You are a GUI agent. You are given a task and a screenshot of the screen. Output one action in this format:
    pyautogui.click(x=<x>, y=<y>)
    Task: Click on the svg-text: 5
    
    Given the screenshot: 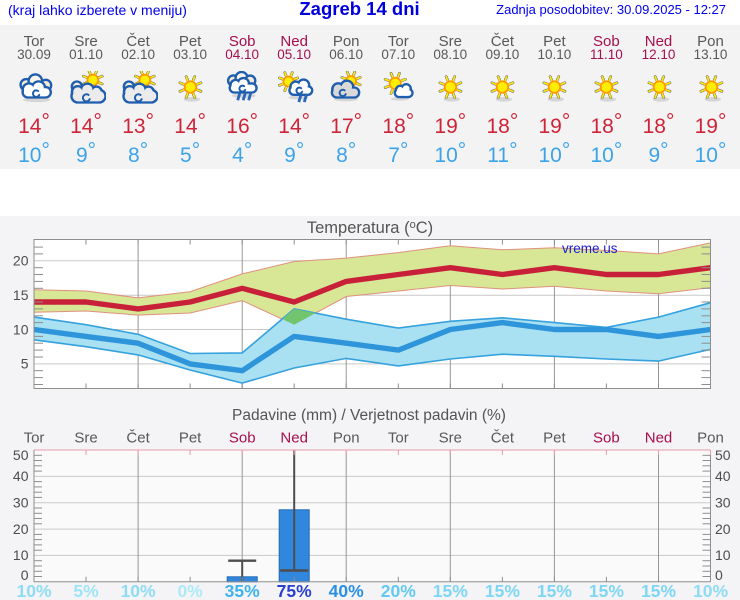 What is the action you would take?
    pyautogui.click(x=25, y=364)
    